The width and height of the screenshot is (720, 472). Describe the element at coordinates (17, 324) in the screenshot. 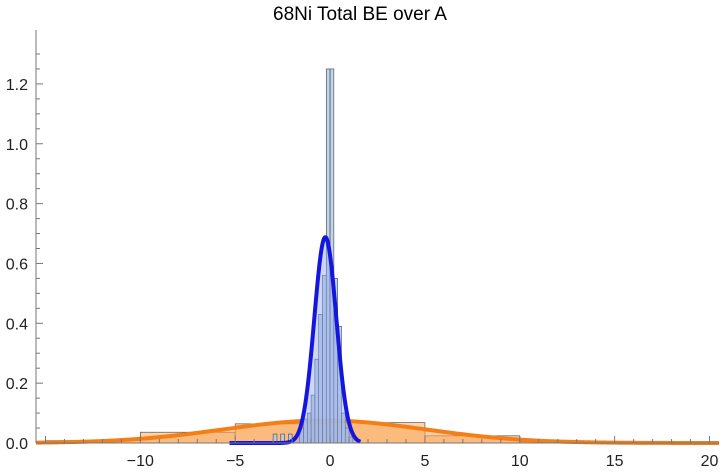

I see `y-tick-label: 0.4` at that location.